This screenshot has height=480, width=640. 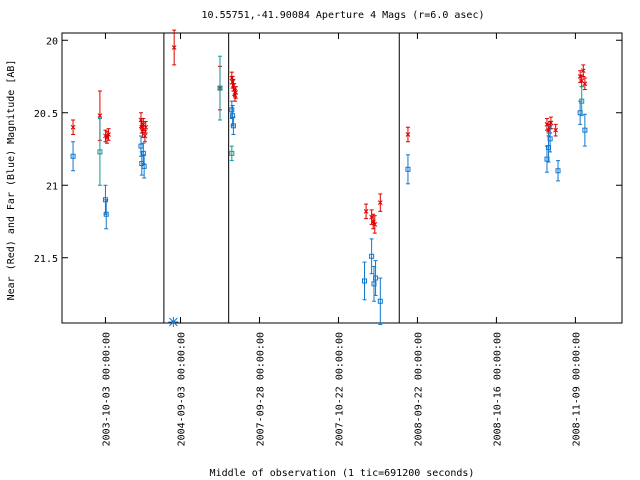 I want to click on star-marker, so click(x=173, y=322).